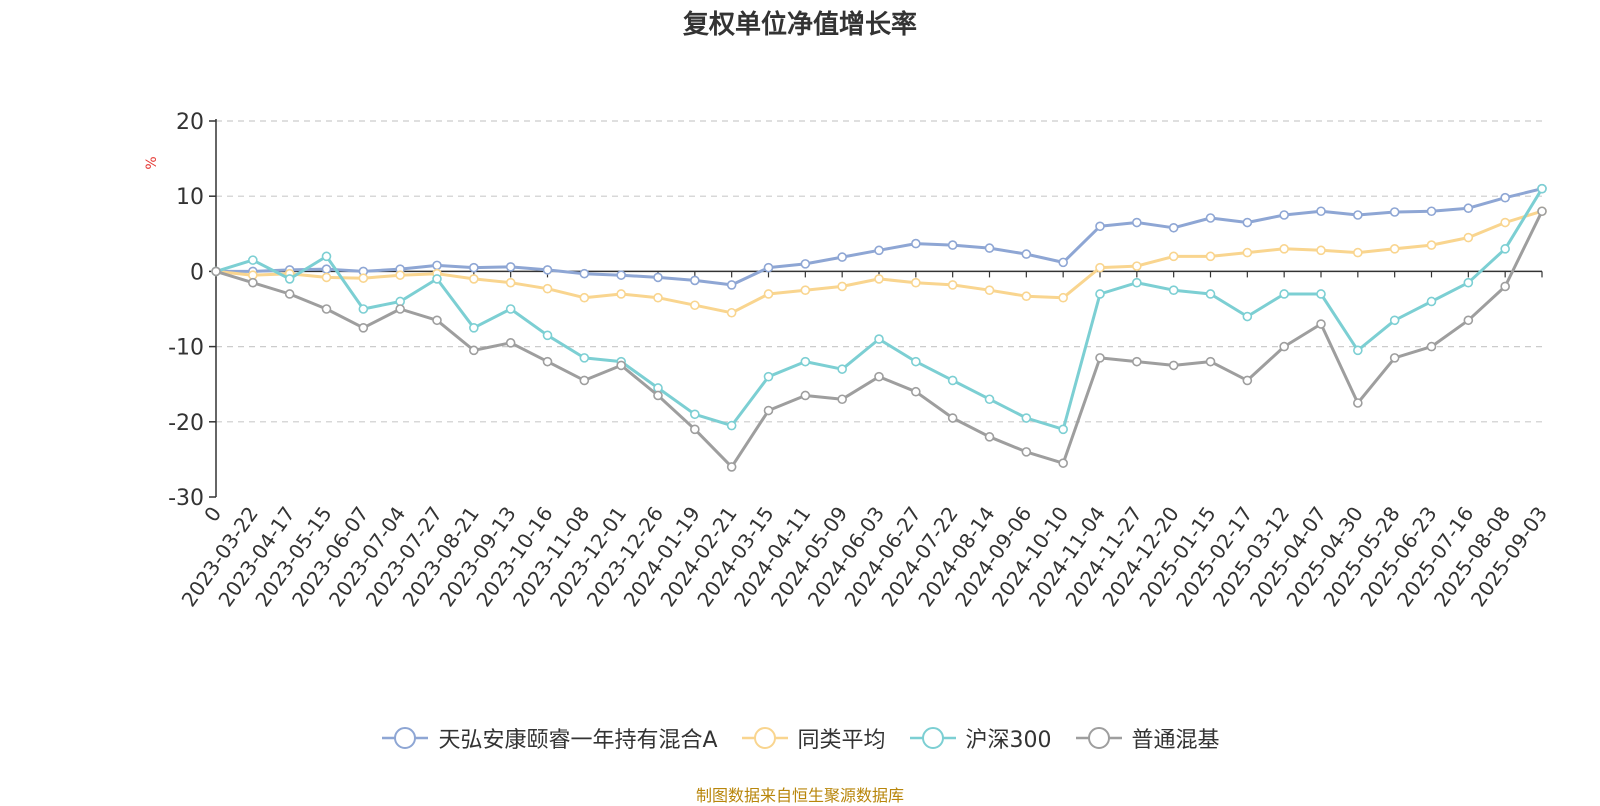 This screenshot has width=1600, height=806. Describe the element at coordinates (799, 795) in the screenshot. I see `data-source-note: 制图数据来自恒生聚源数据库` at that location.